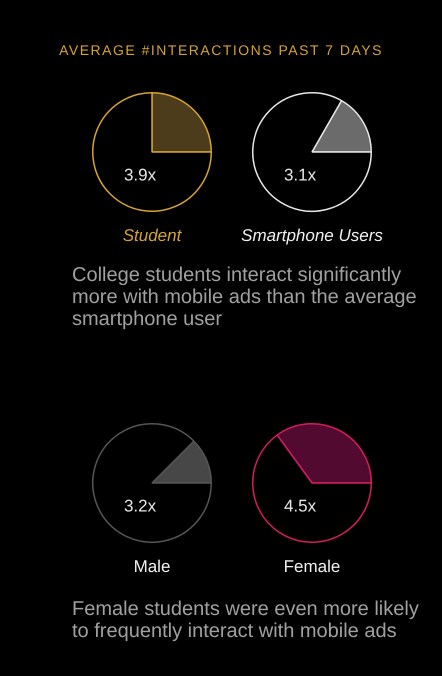 The width and height of the screenshot is (442, 676). I want to click on text: Smartphone Users, so click(312, 236).